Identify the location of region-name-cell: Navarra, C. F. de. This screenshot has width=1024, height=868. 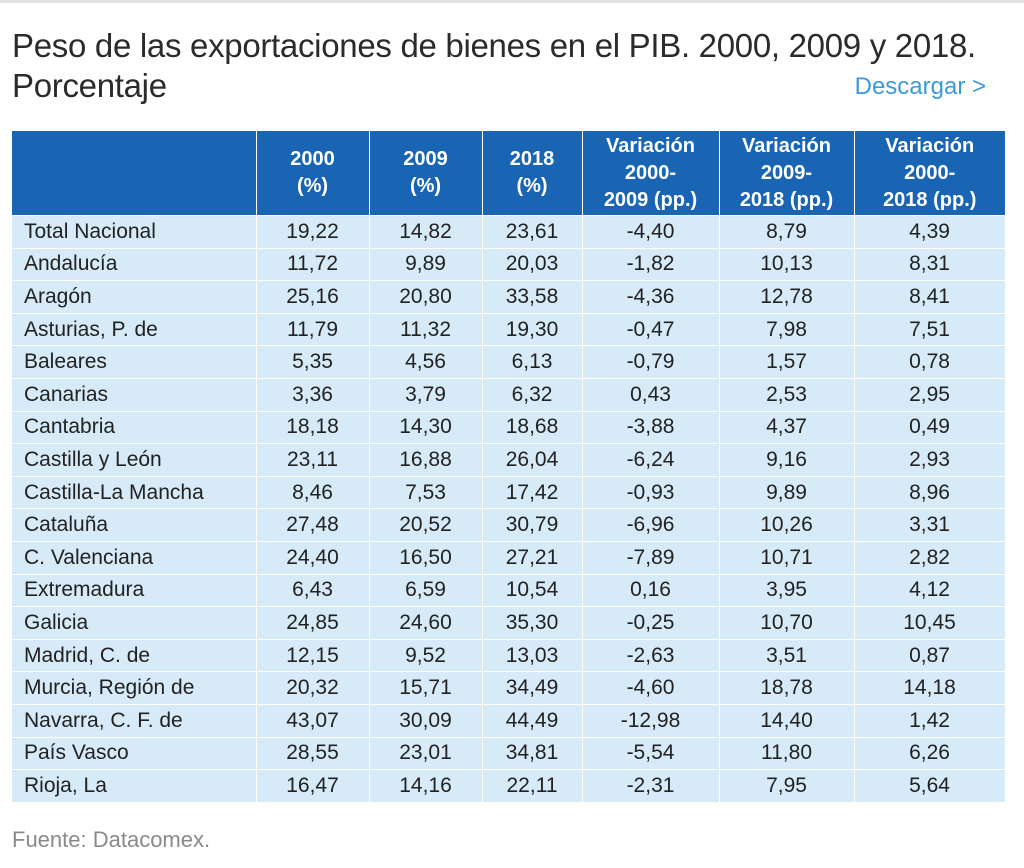
(134, 720).